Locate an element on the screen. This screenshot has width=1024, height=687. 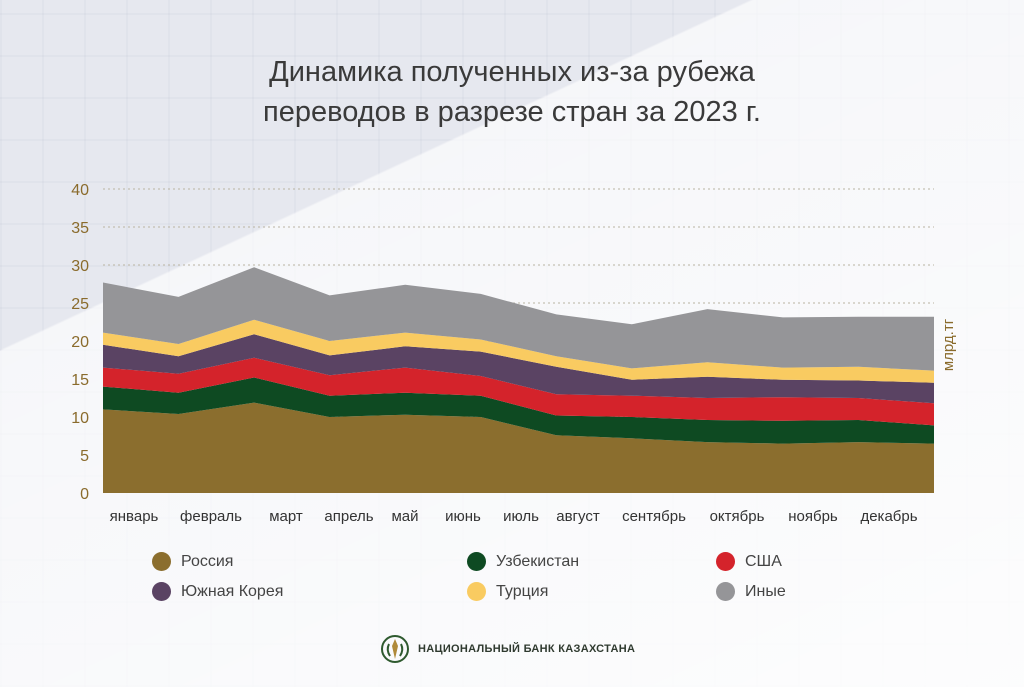
x-tick-label: июль is located at coordinates (521, 516).